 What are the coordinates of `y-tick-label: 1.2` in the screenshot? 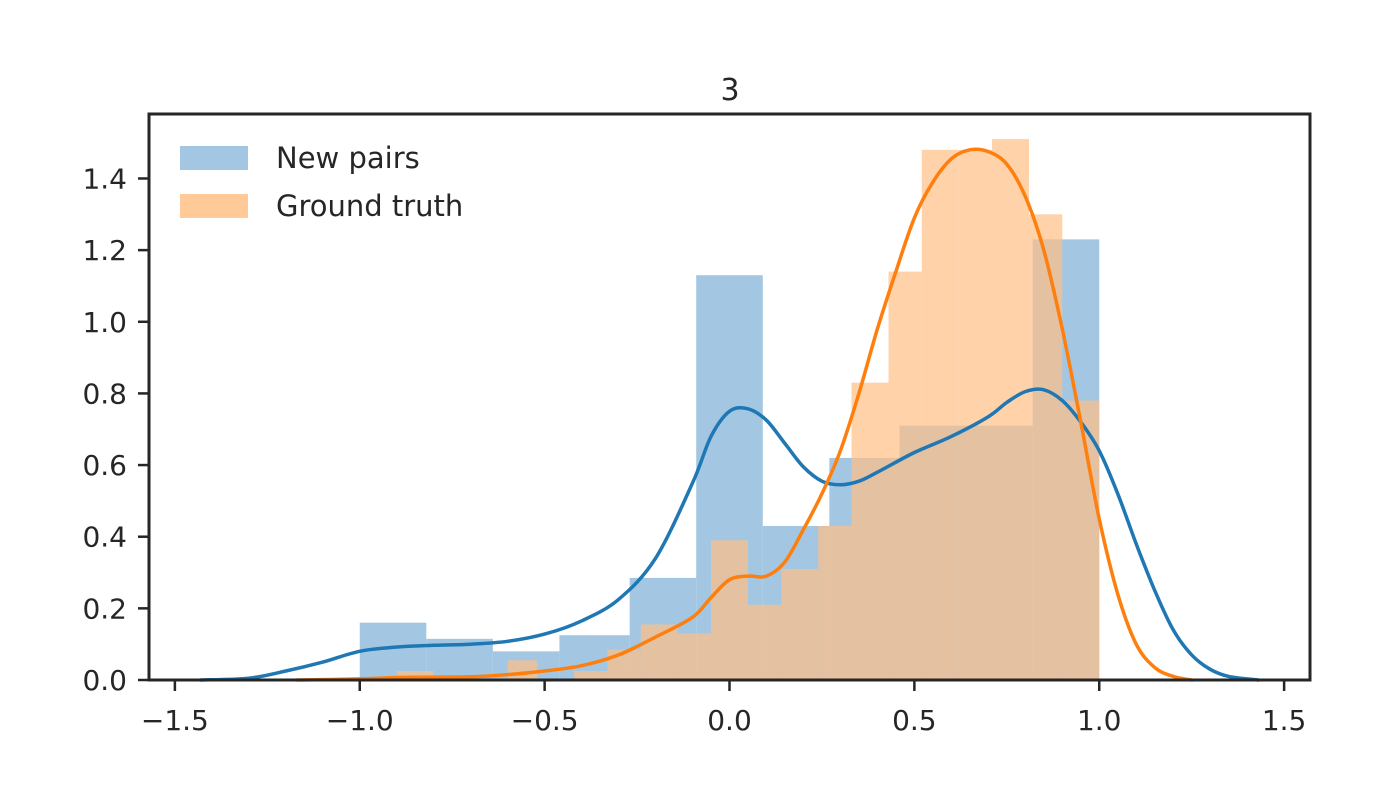 It's located at (104, 250).